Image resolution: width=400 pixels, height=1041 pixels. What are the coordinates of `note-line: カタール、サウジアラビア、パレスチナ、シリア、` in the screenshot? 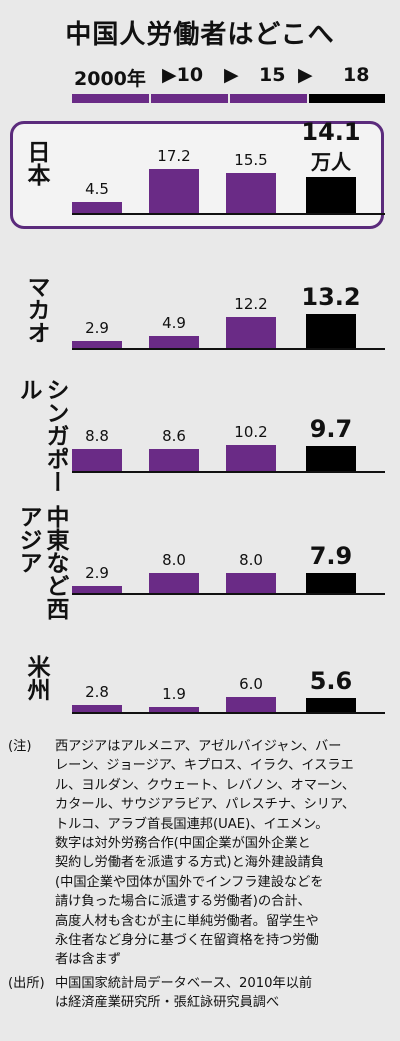 It's located at (205, 805).